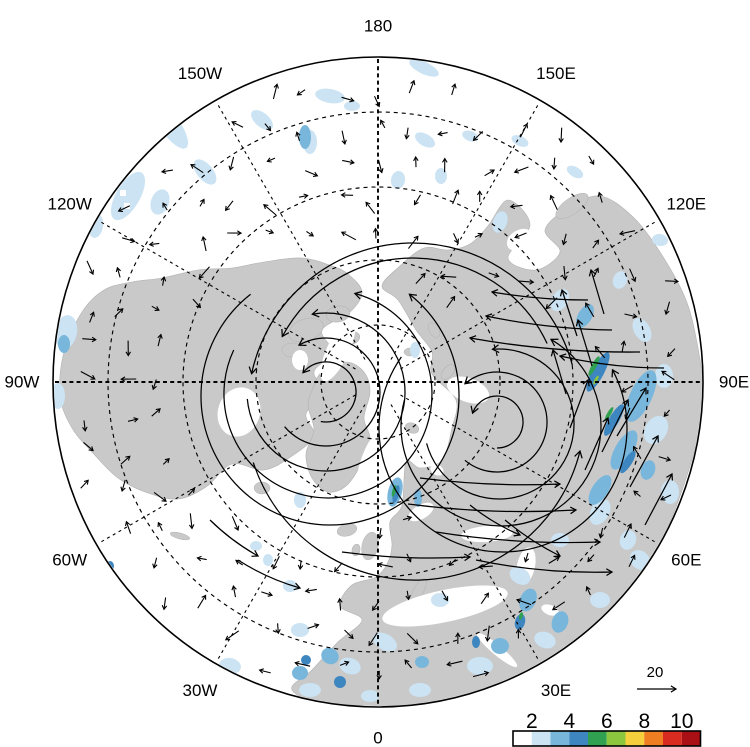 This screenshot has height=747, width=750. What do you see at coordinates (69, 560) in the screenshot?
I see `longitude-label-60W: 60W` at bounding box center [69, 560].